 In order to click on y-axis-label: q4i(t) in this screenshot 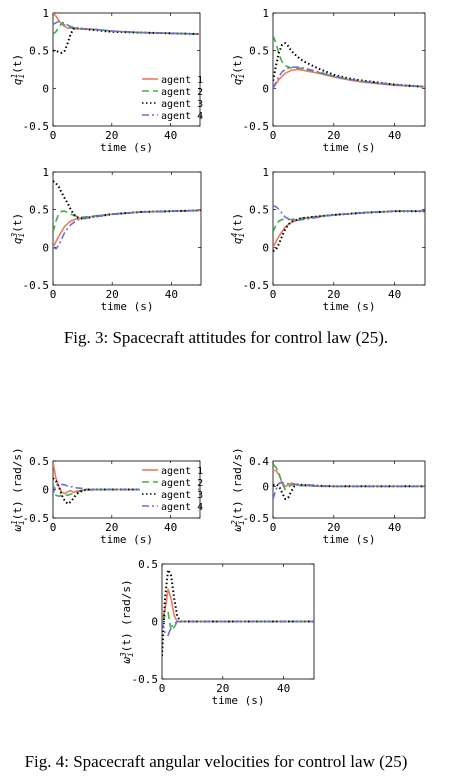, I will do `click(238, 228)`.